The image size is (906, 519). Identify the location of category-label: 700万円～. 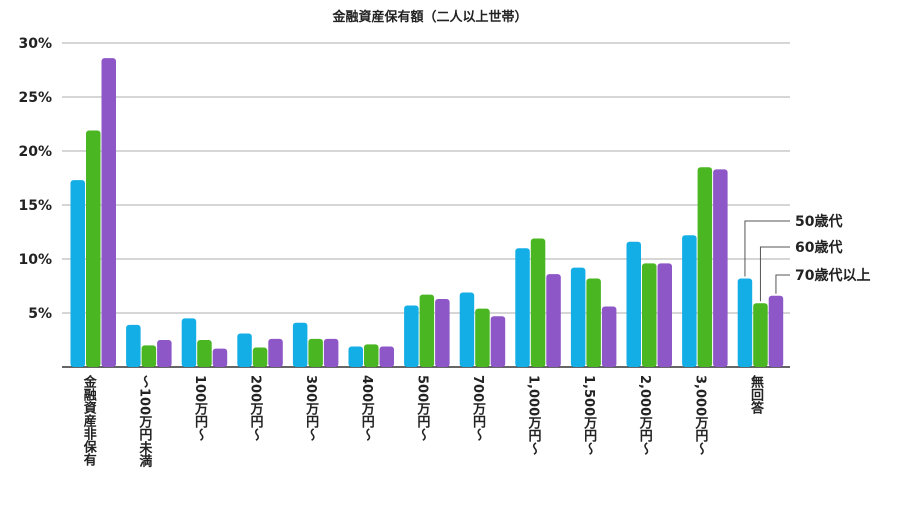
(478, 408).